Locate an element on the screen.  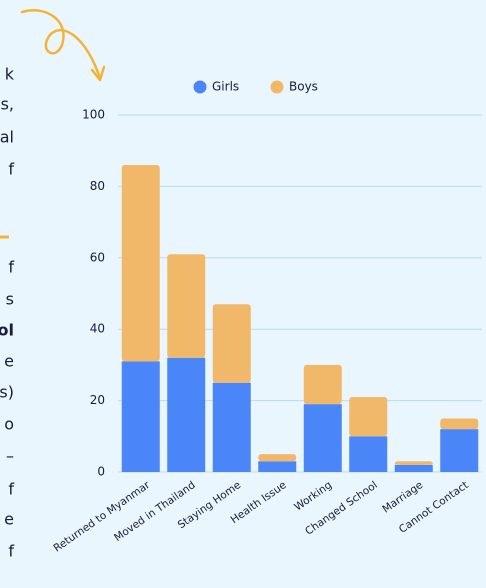
side-text: s, is located at coordinates (7, 104).